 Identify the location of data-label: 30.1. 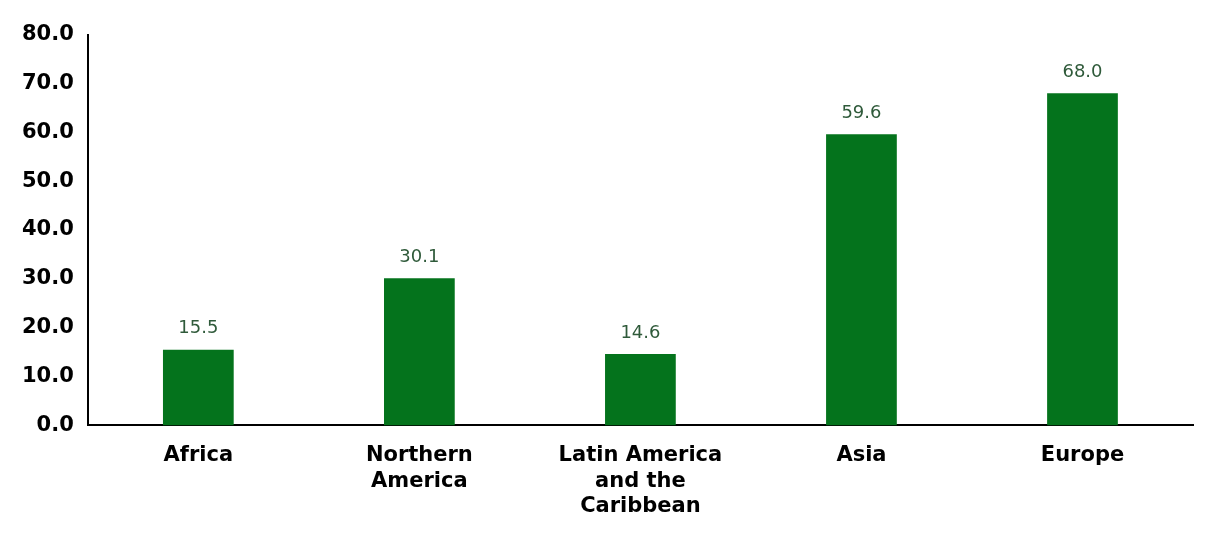
(419, 256).